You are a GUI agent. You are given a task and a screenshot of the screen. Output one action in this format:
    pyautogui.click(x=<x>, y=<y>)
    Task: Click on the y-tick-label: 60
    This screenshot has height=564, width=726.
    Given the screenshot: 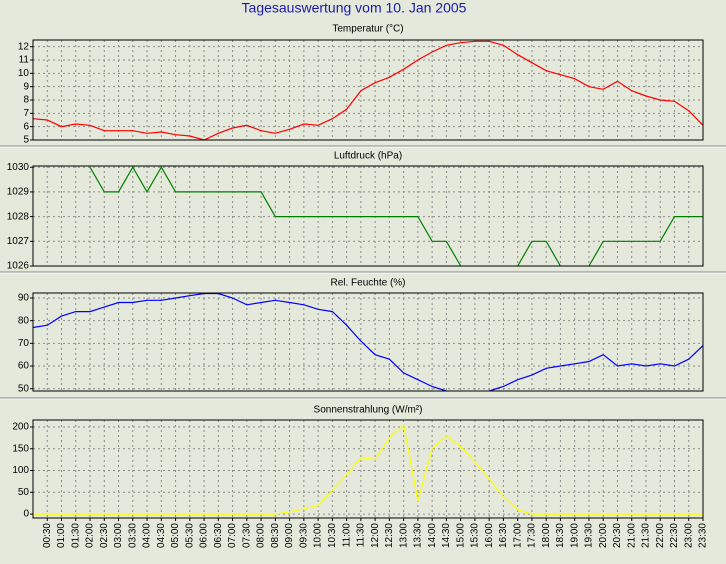 What is the action you would take?
    pyautogui.click(x=24, y=366)
    